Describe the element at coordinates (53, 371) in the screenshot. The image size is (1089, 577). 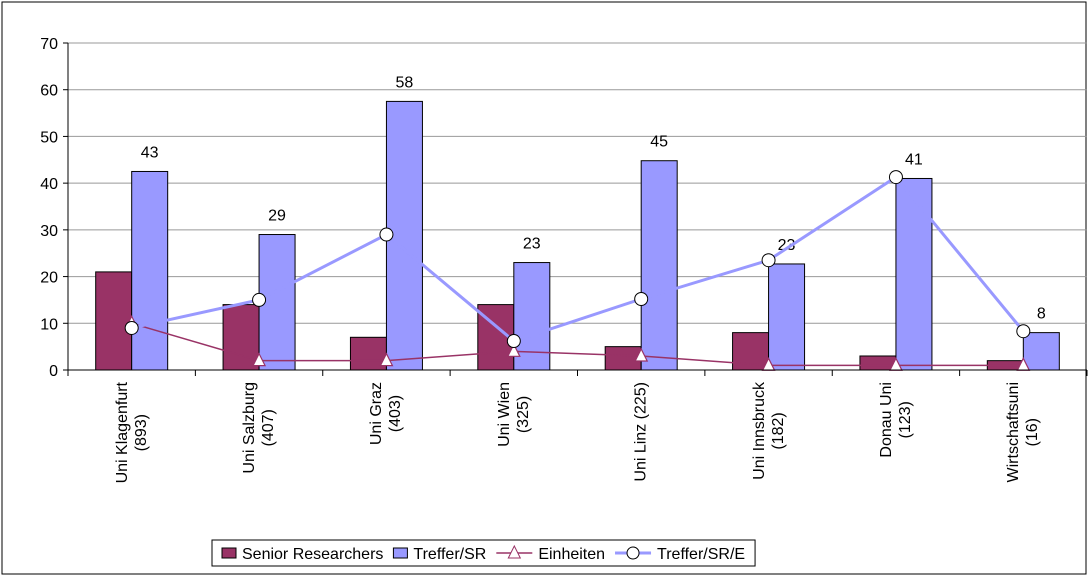
I see `y-tick-label: 0` at that location.